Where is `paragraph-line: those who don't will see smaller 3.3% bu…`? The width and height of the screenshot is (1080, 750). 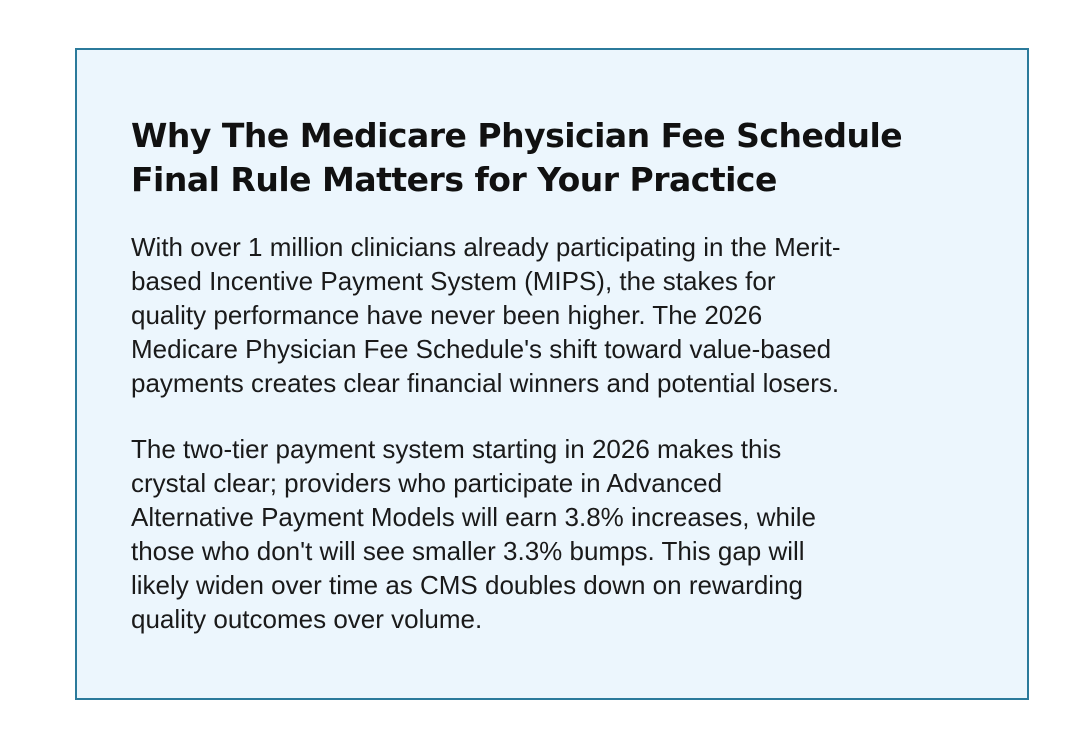
paragraph-line: those who don't will see smaller 3.3% bu… is located at coordinates (468, 551).